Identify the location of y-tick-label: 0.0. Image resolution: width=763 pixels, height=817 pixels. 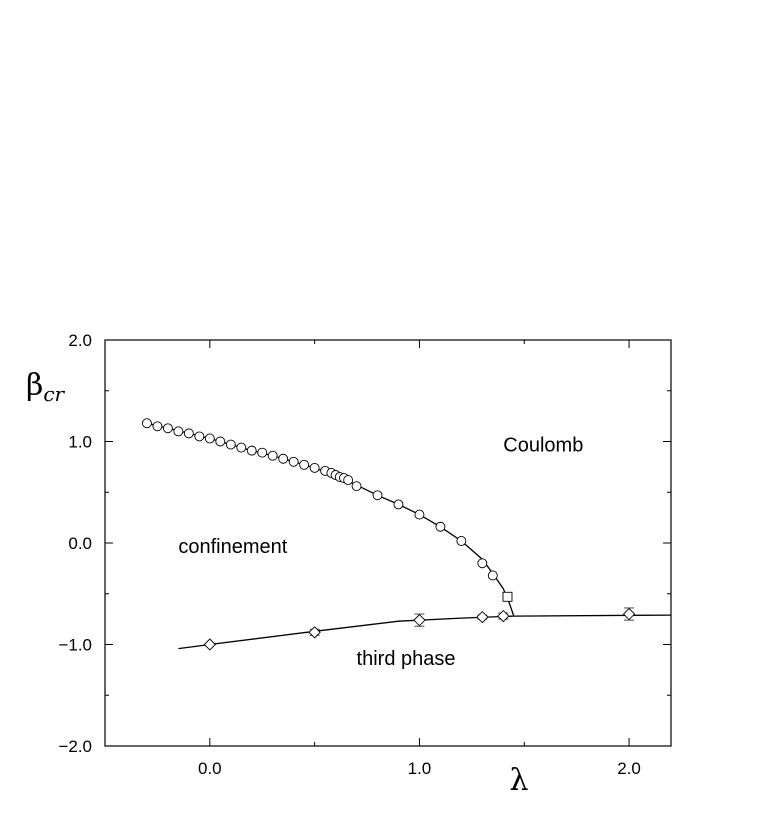
(80, 543).